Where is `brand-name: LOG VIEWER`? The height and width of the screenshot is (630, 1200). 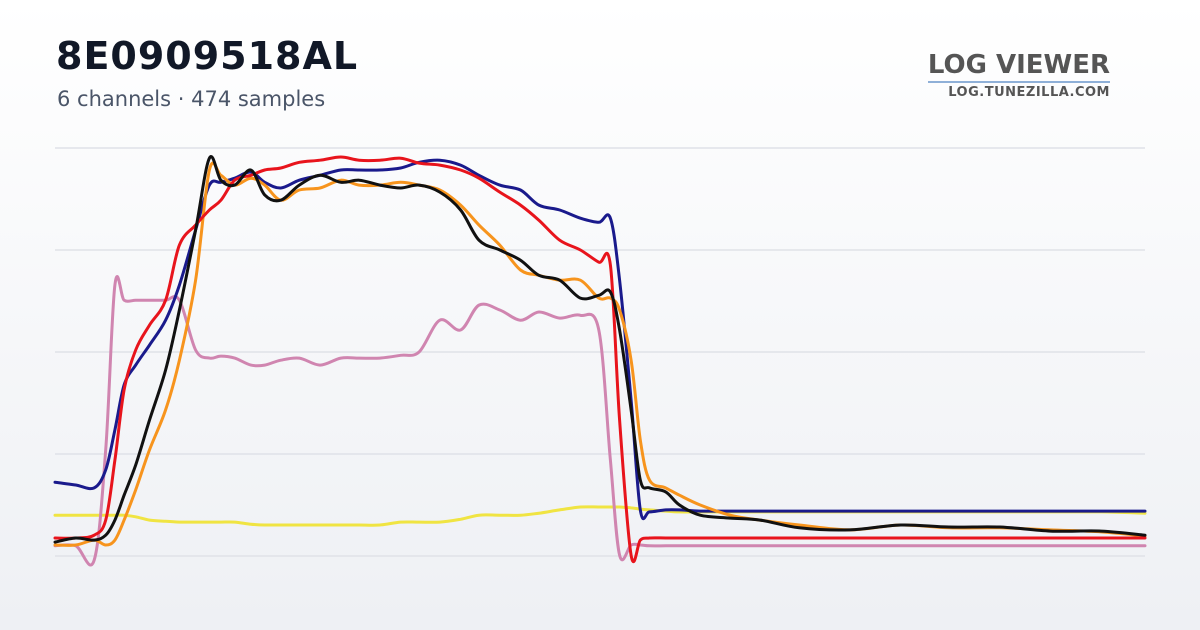 brand-name: LOG VIEWER is located at coordinates (1018, 65).